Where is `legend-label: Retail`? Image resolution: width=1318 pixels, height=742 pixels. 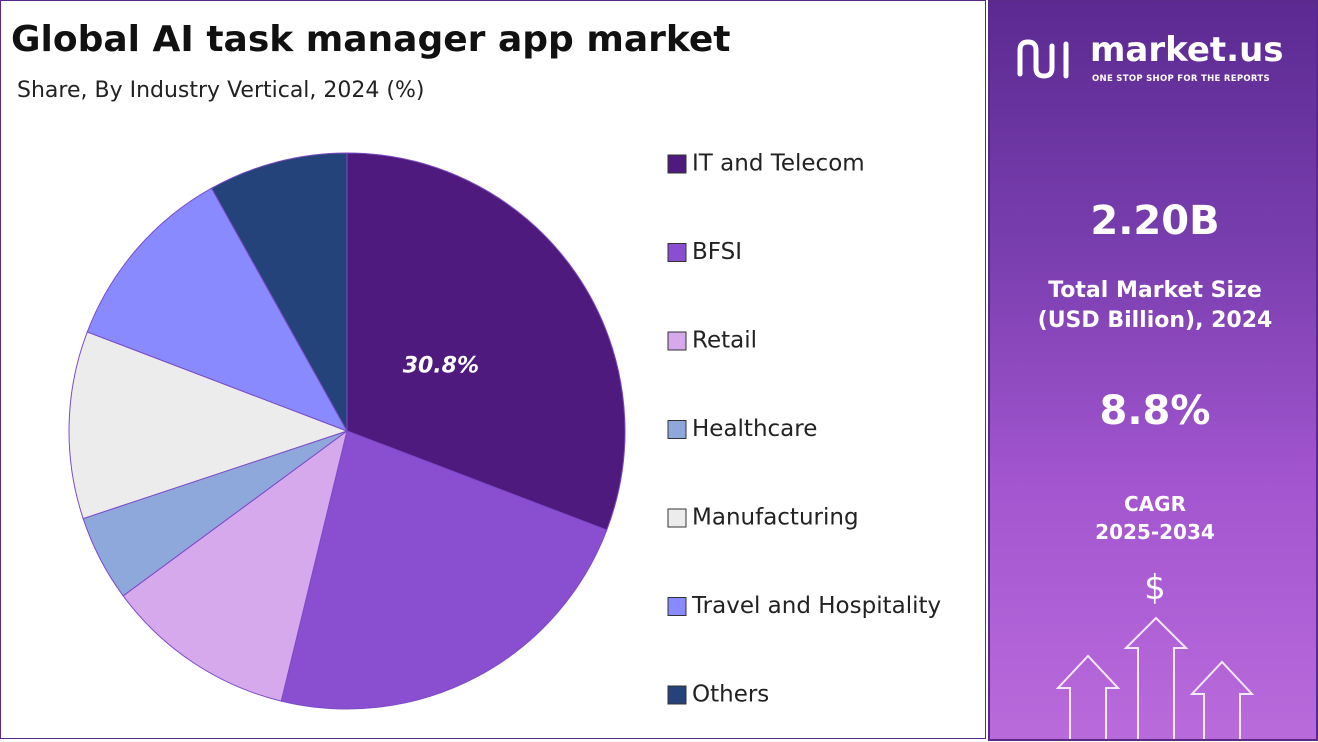 legend-label: Retail is located at coordinates (724, 341).